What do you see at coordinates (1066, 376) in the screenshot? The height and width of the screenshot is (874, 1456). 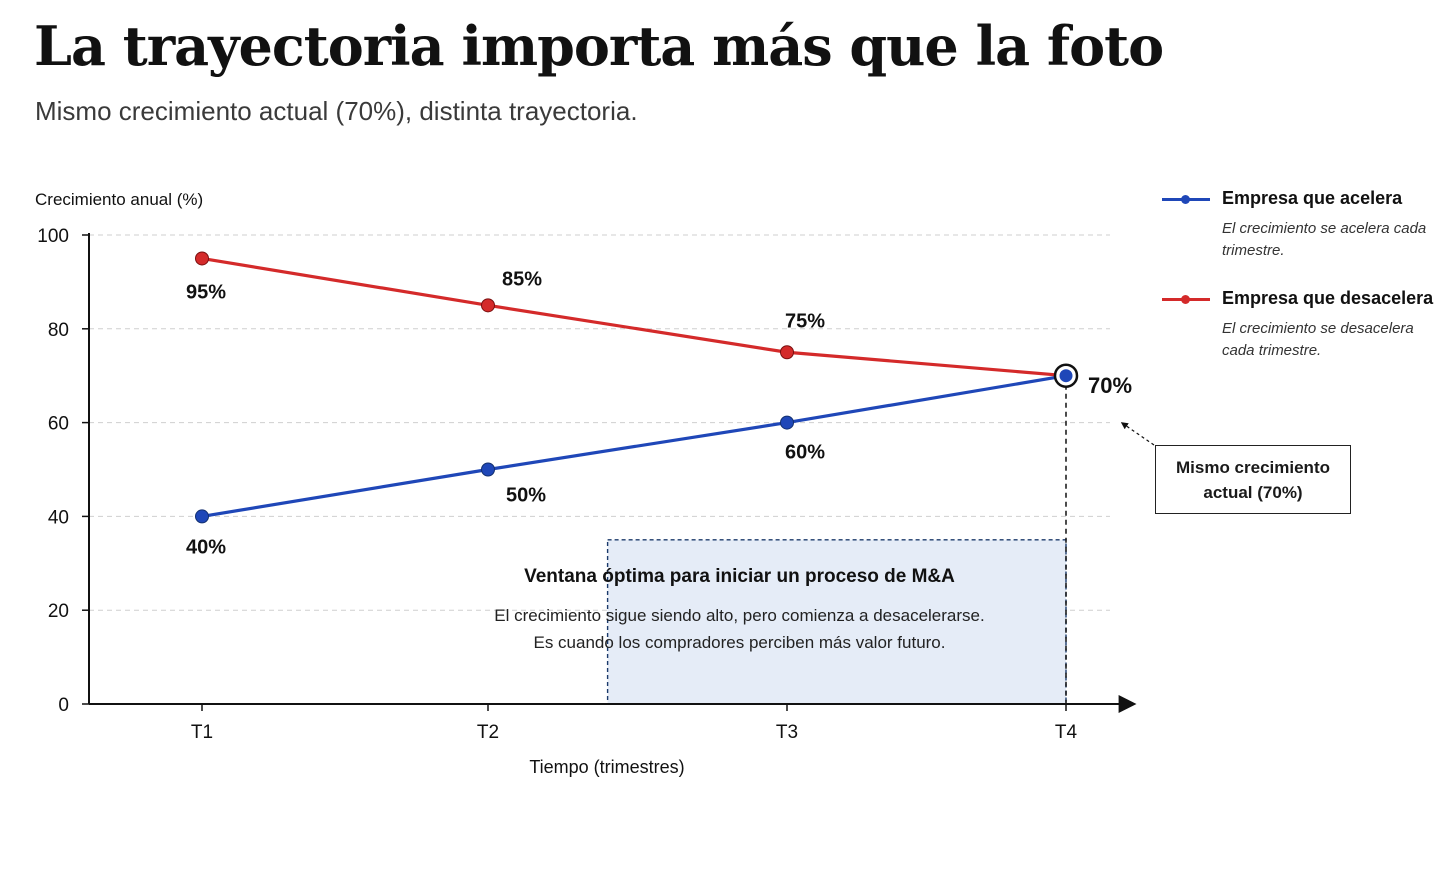 I see `endpoint-point` at bounding box center [1066, 376].